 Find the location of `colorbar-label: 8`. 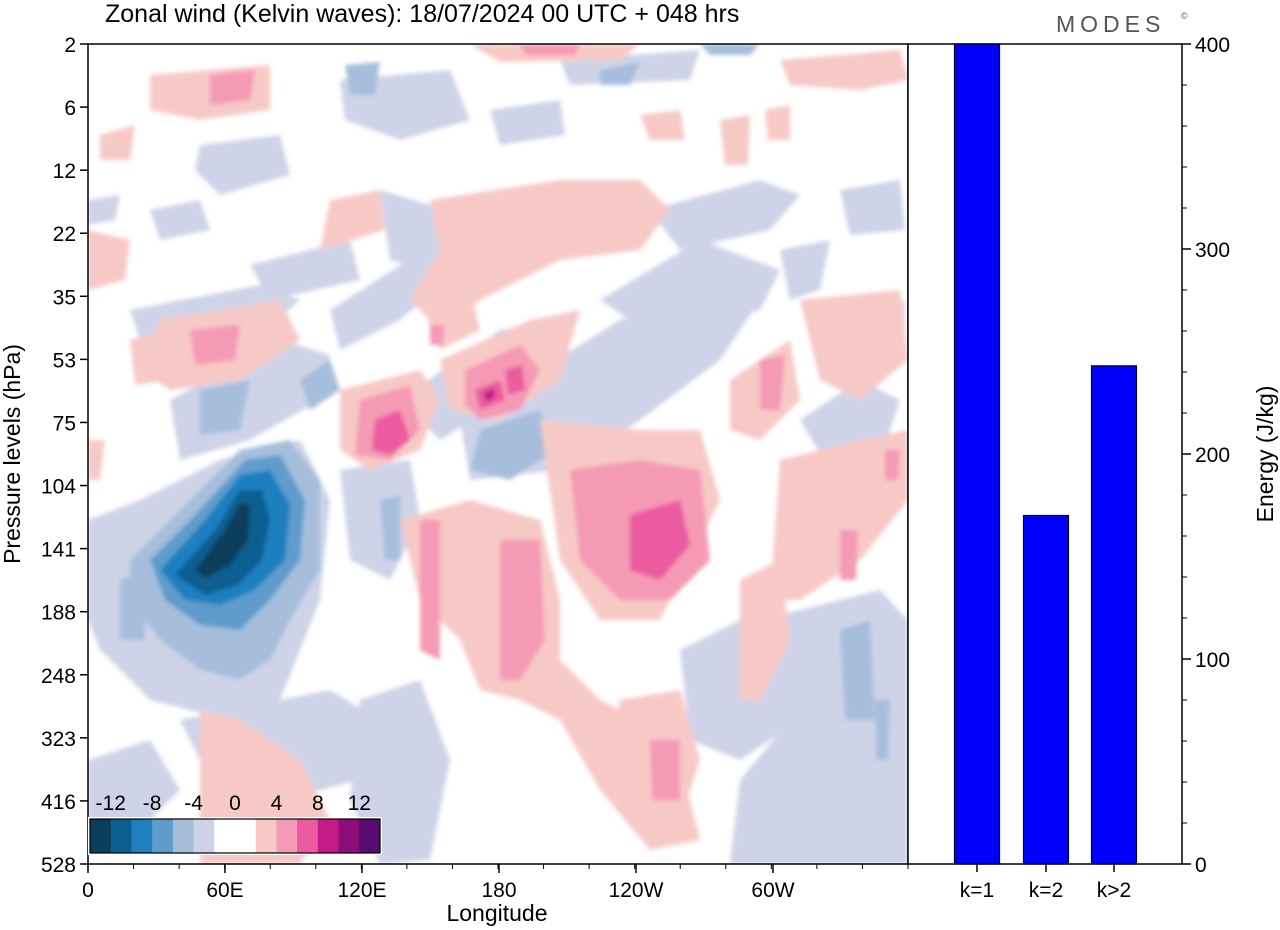

colorbar-label: 8 is located at coordinates (318, 803).